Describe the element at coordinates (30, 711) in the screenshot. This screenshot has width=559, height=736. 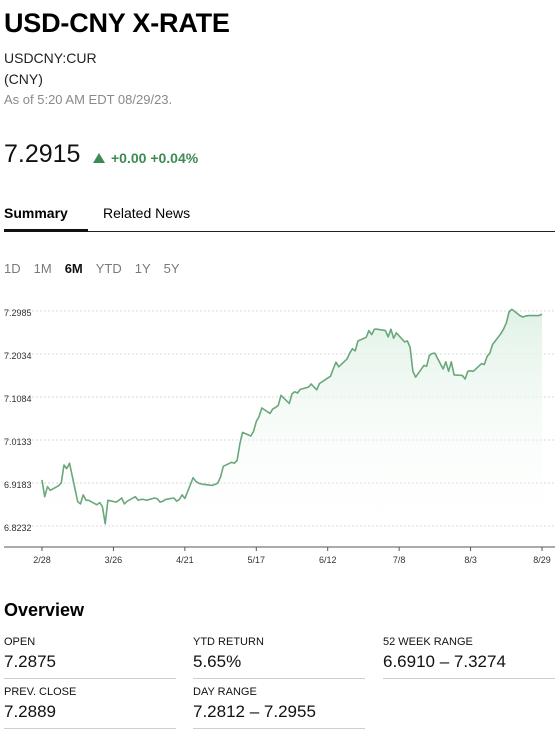
I see `stat-prev-close-value: 7.2889` at that location.